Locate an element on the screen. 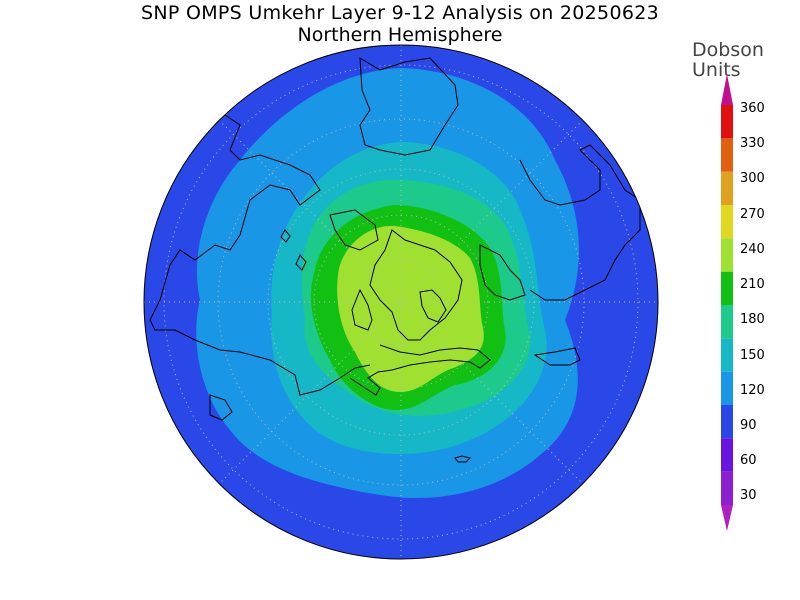 The height and width of the screenshot is (600, 800). units-label: Dobson Units is located at coordinates (728, 60).